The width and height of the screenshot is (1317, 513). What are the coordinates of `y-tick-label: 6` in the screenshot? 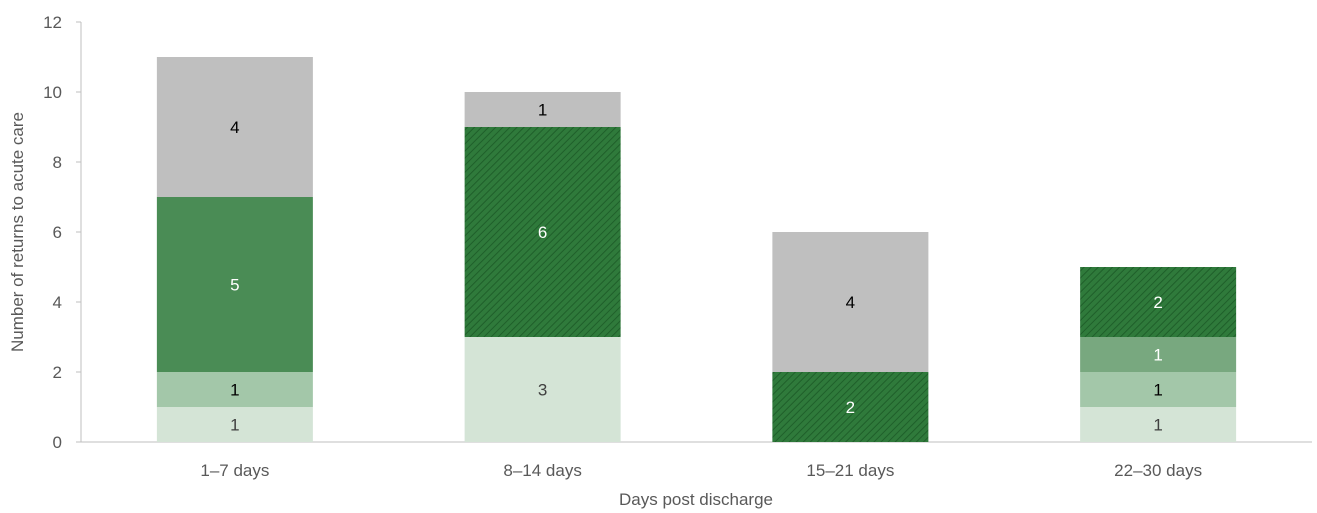 It's located at (57, 232).